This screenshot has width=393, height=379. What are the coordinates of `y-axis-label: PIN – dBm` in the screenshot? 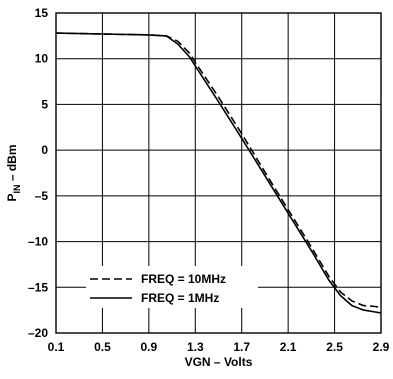 It's located at (13, 172).